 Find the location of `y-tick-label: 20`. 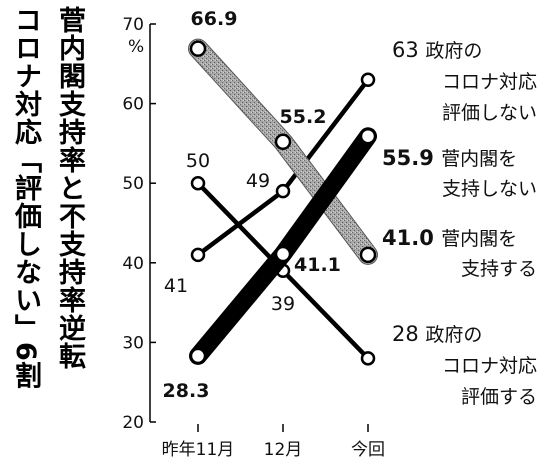

y-tick-label: 20 is located at coordinates (133, 423).